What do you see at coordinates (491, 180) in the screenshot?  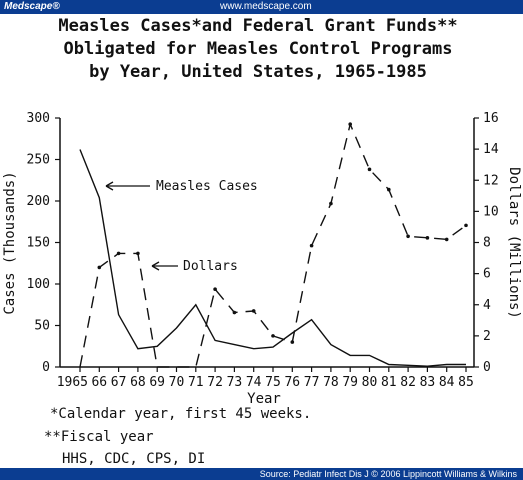 I see `y-right-tick-label: 12` at bounding box center [491, 180].